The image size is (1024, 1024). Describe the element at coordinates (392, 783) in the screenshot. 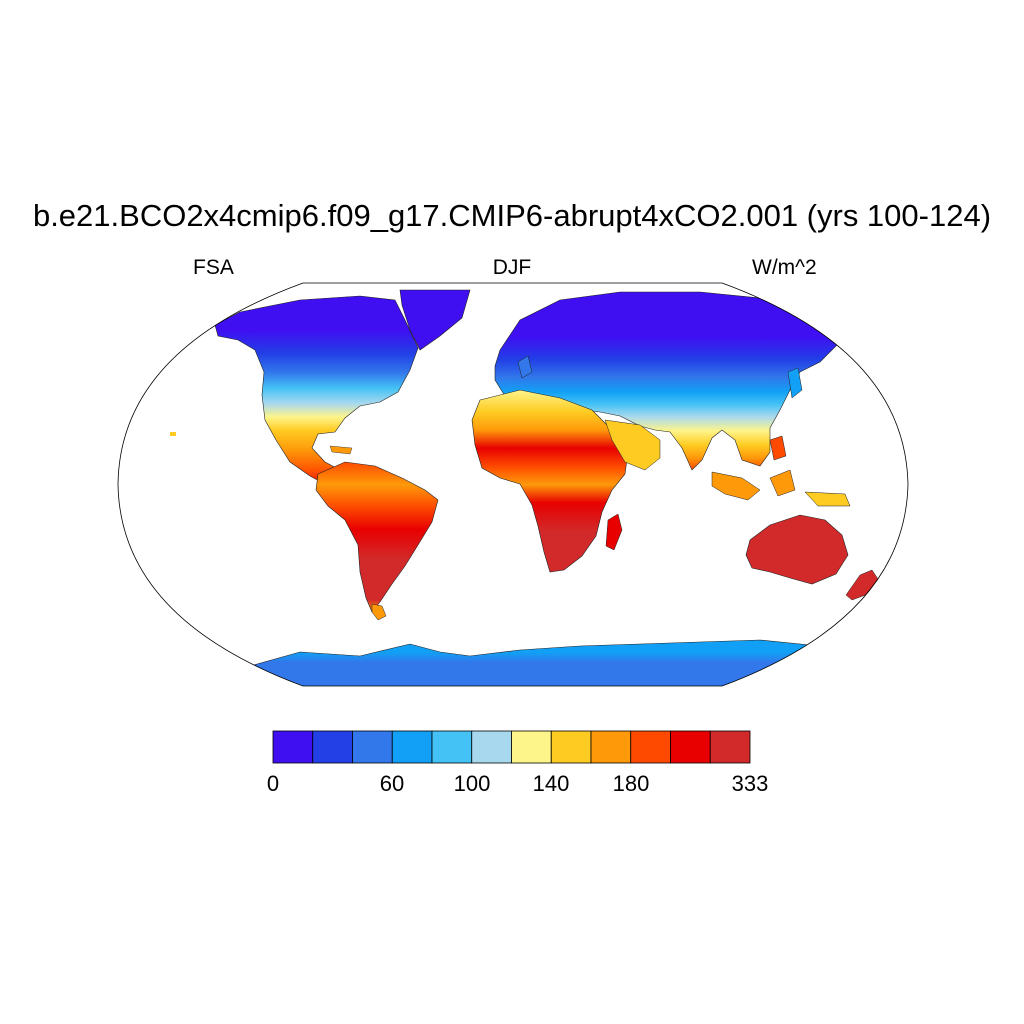

I see `colorbar-tick-label: 60` at that location.